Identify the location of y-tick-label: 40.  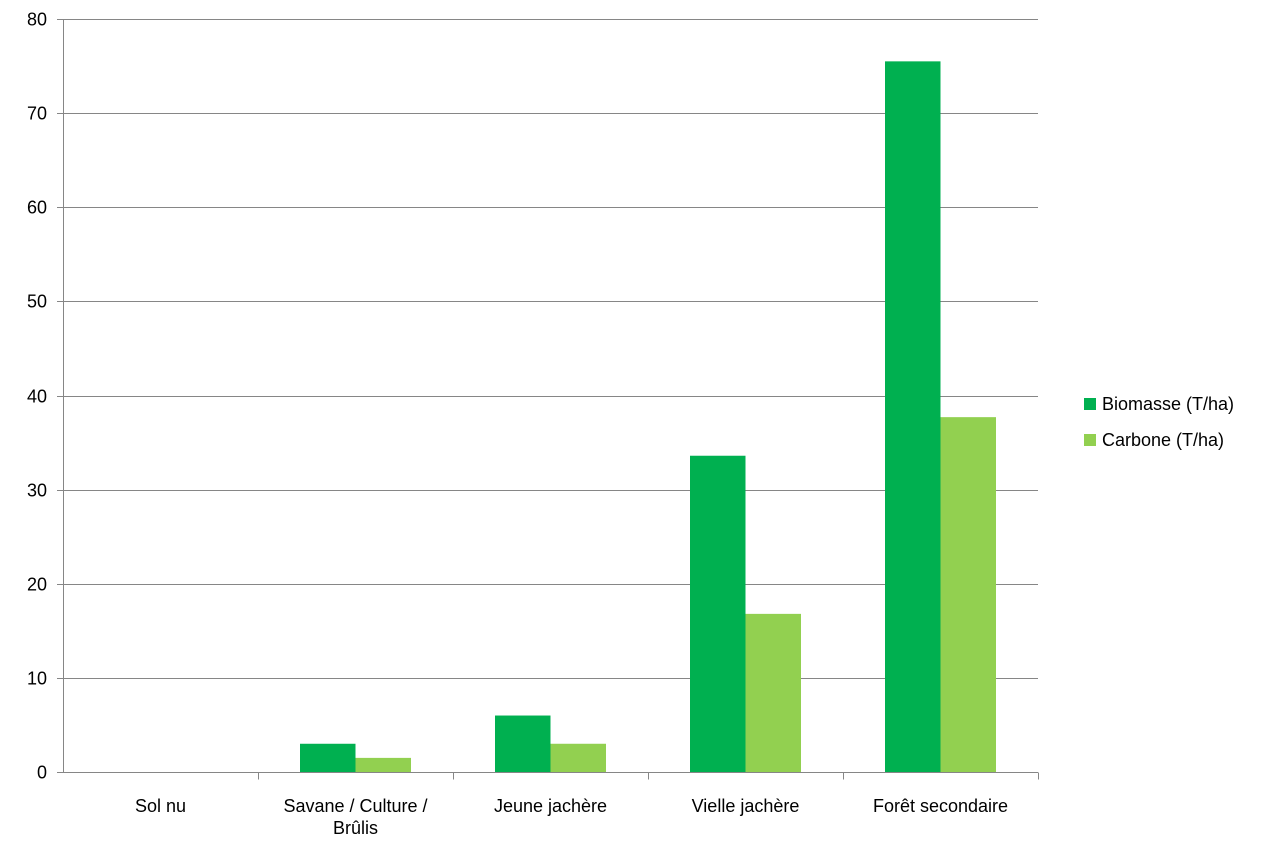
(37, 397).